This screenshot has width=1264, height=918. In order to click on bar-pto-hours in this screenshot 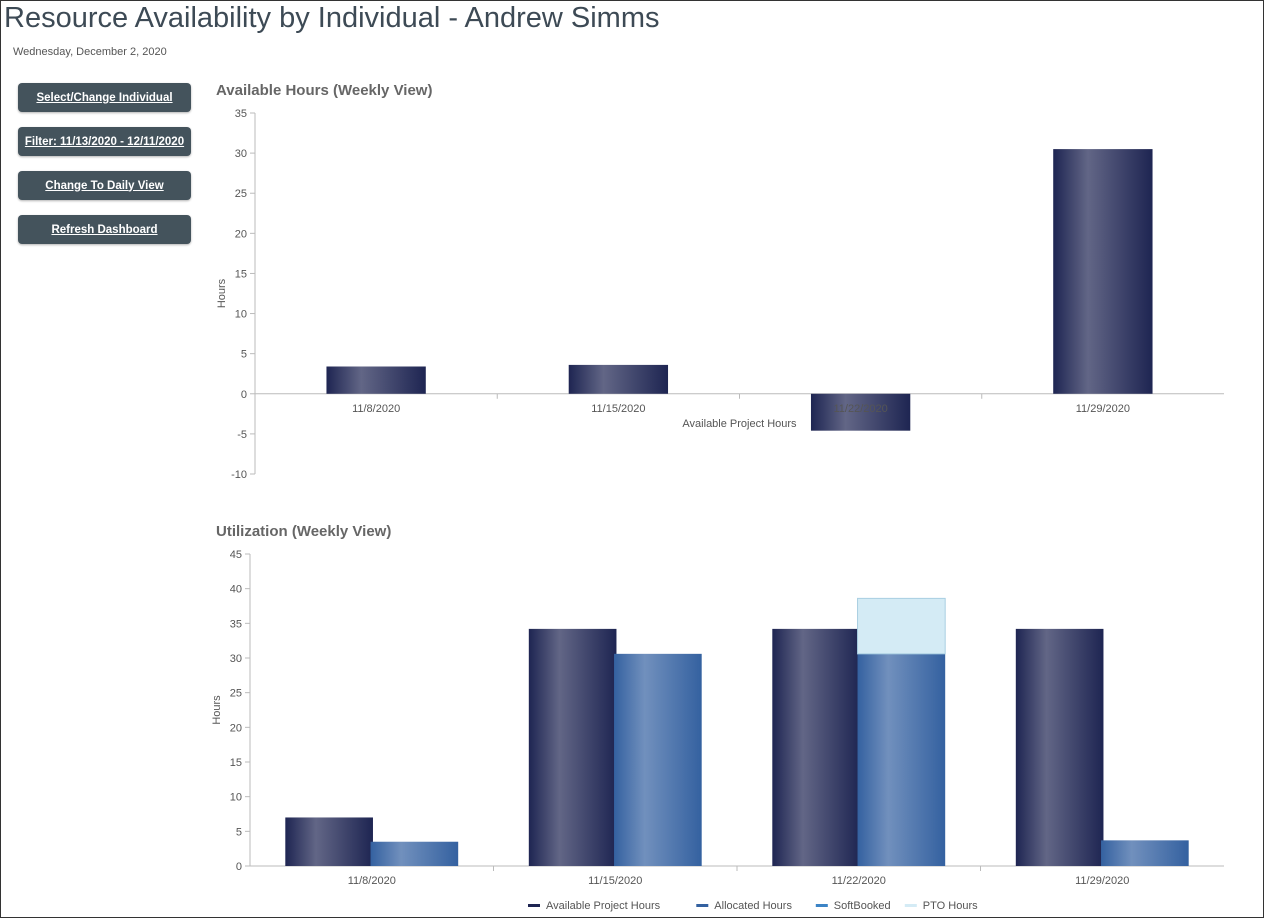, I will do `click(901, 626)`.